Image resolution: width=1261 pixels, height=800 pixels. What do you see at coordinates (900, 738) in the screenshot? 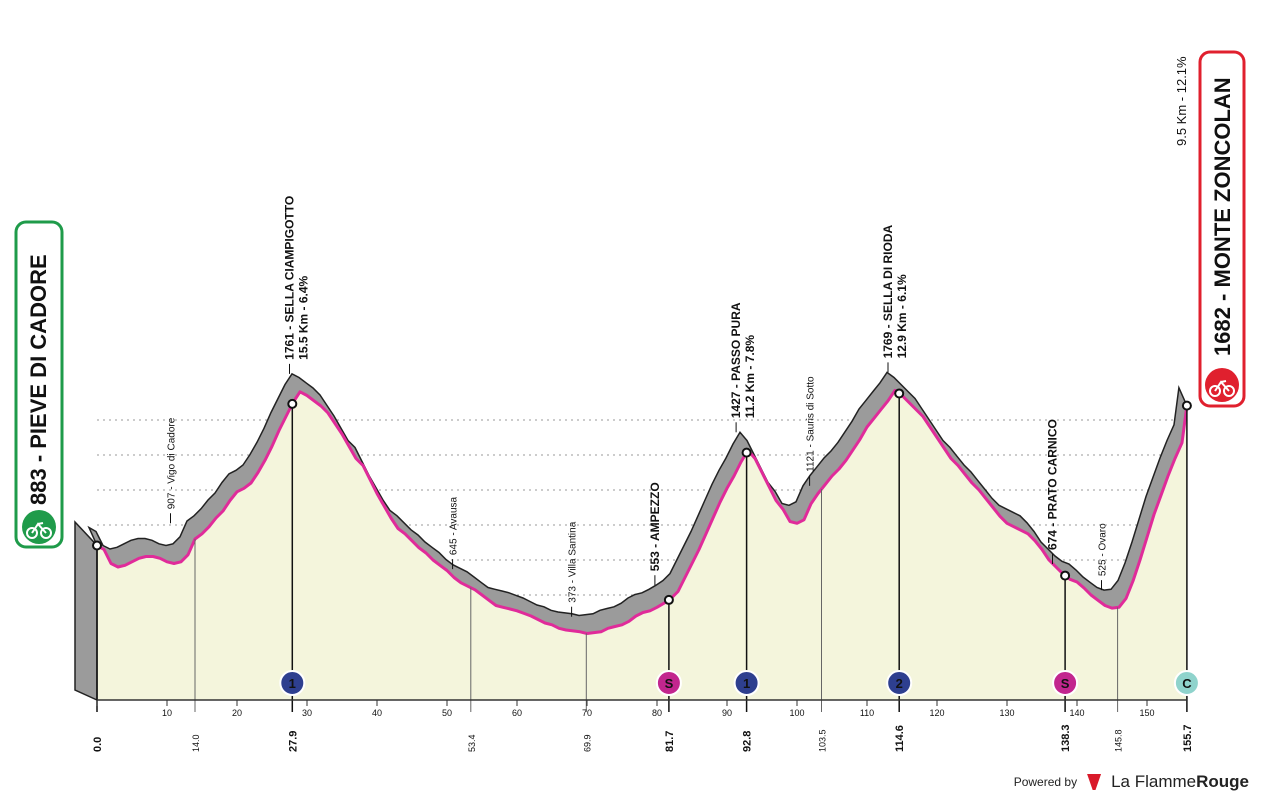
I see `km-label: 114.6` at bounding box center [900, 738].